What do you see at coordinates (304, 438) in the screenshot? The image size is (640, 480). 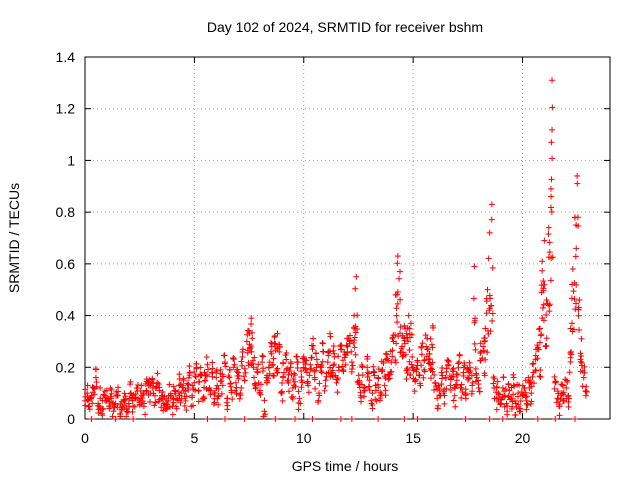 I see `x-tick-label: 10` at bounding box center [304, 438].